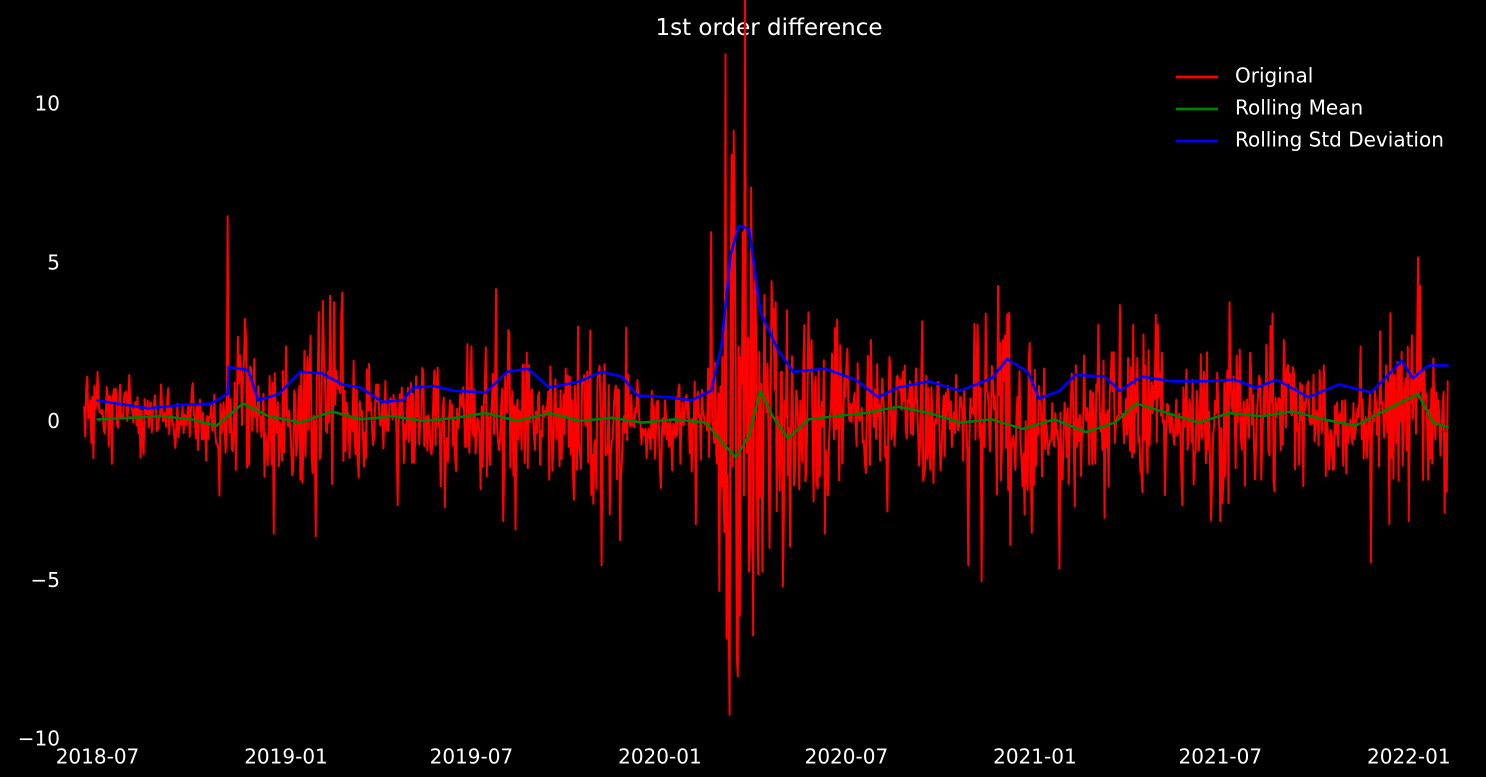 This screenshot has width=1486, height=777. Describe the element at coordinates (286, 757) in the screenshot. I see `x-tick-label: 2019-01` at that location.